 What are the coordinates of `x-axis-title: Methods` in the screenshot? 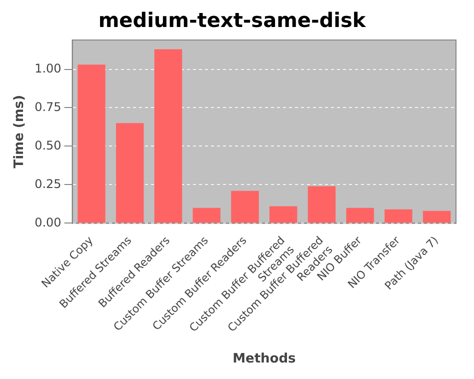 It's located at (264, 359).